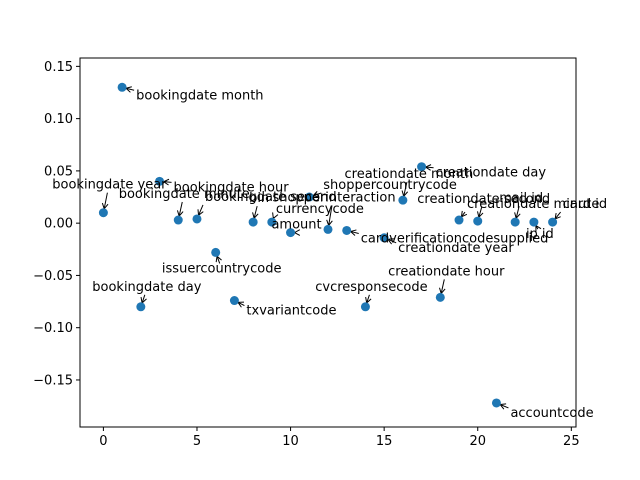 Image resolution: width=640 pixels, height=480 pixels. I want to click on point-label: creationdate year, so click(456, 248).